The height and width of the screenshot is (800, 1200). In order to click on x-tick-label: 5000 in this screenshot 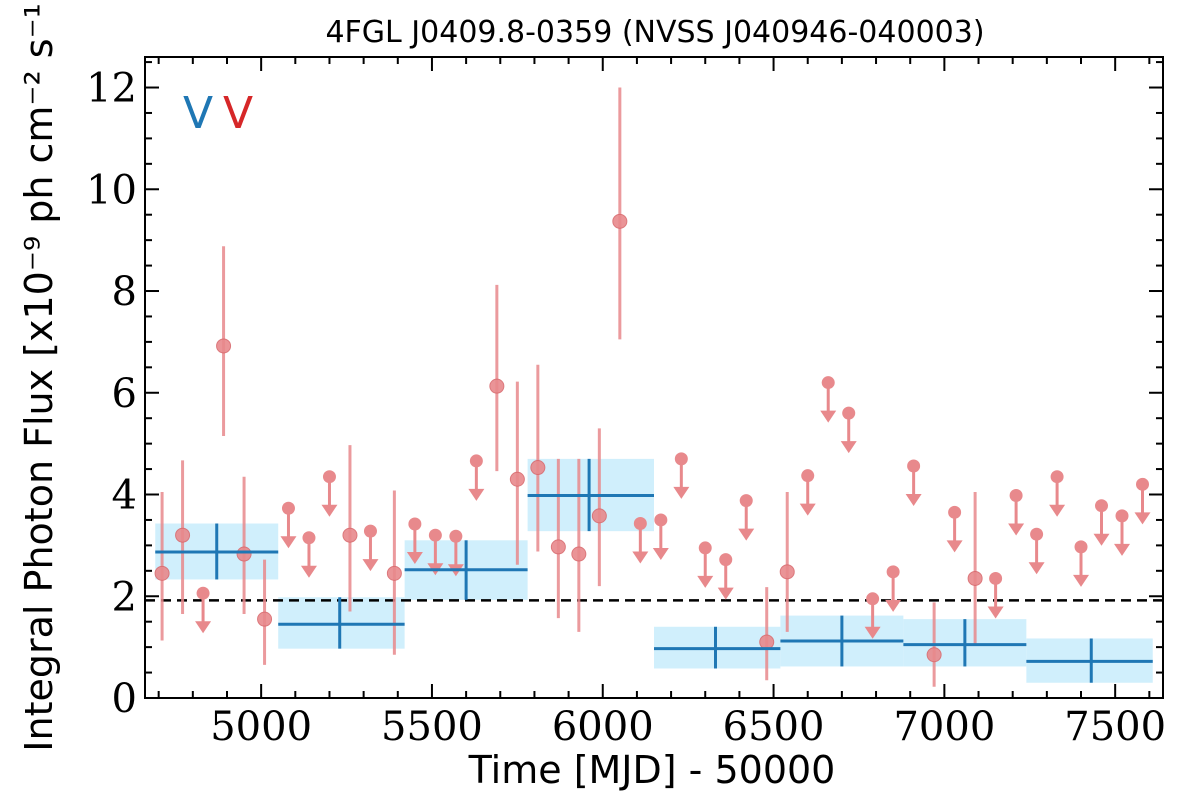, I will do `click(261, 727)`.